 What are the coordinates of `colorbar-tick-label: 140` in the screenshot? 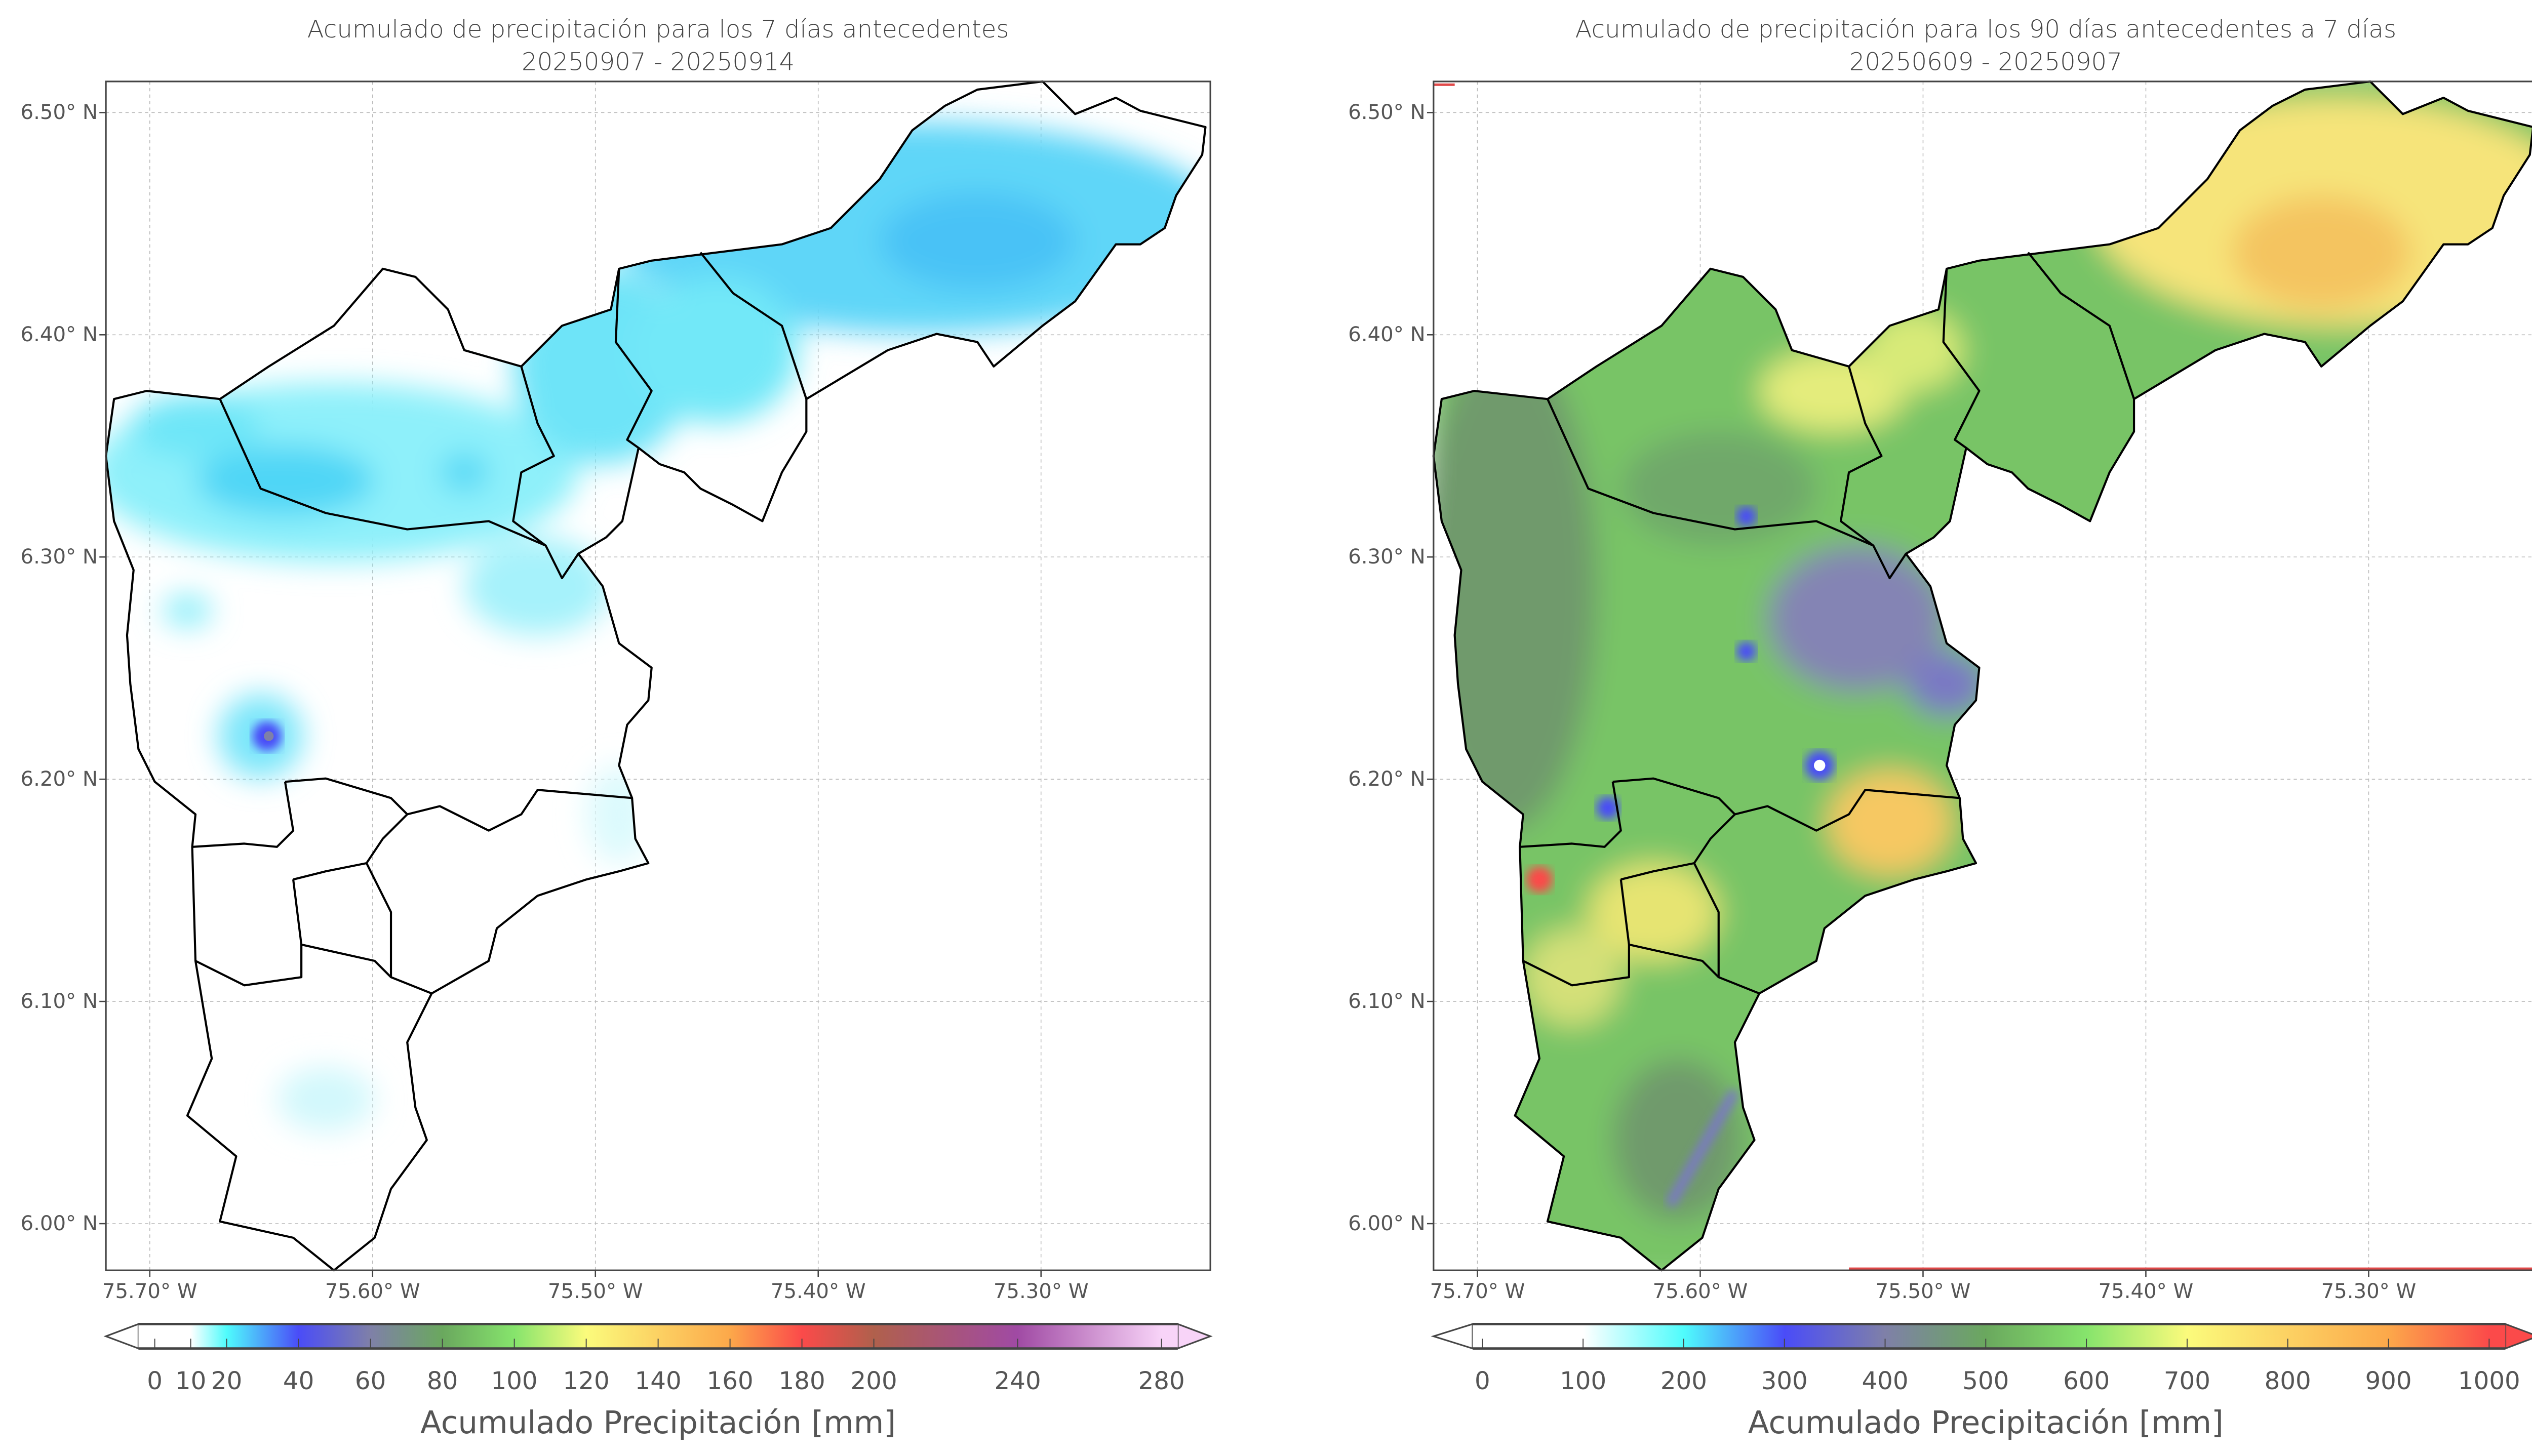 It's located at (658, 1381).